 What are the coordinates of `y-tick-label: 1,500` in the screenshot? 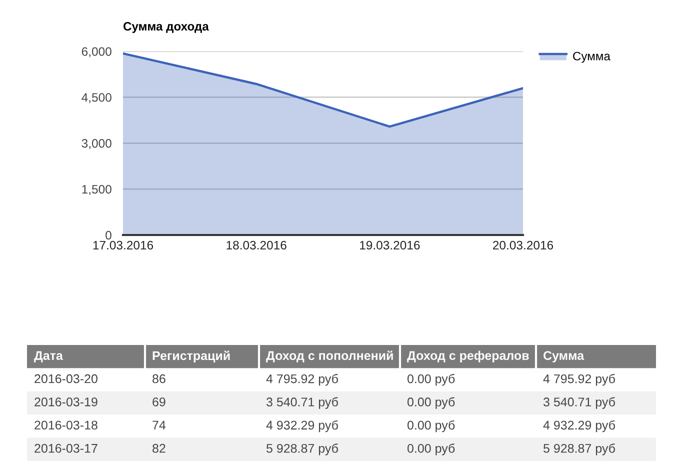 It's located at (97, 190).